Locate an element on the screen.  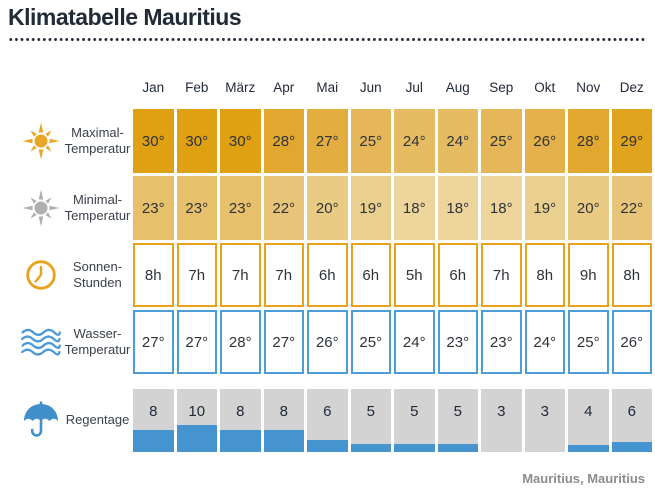
row-label: Regentage is located at coordinates (97, 420).